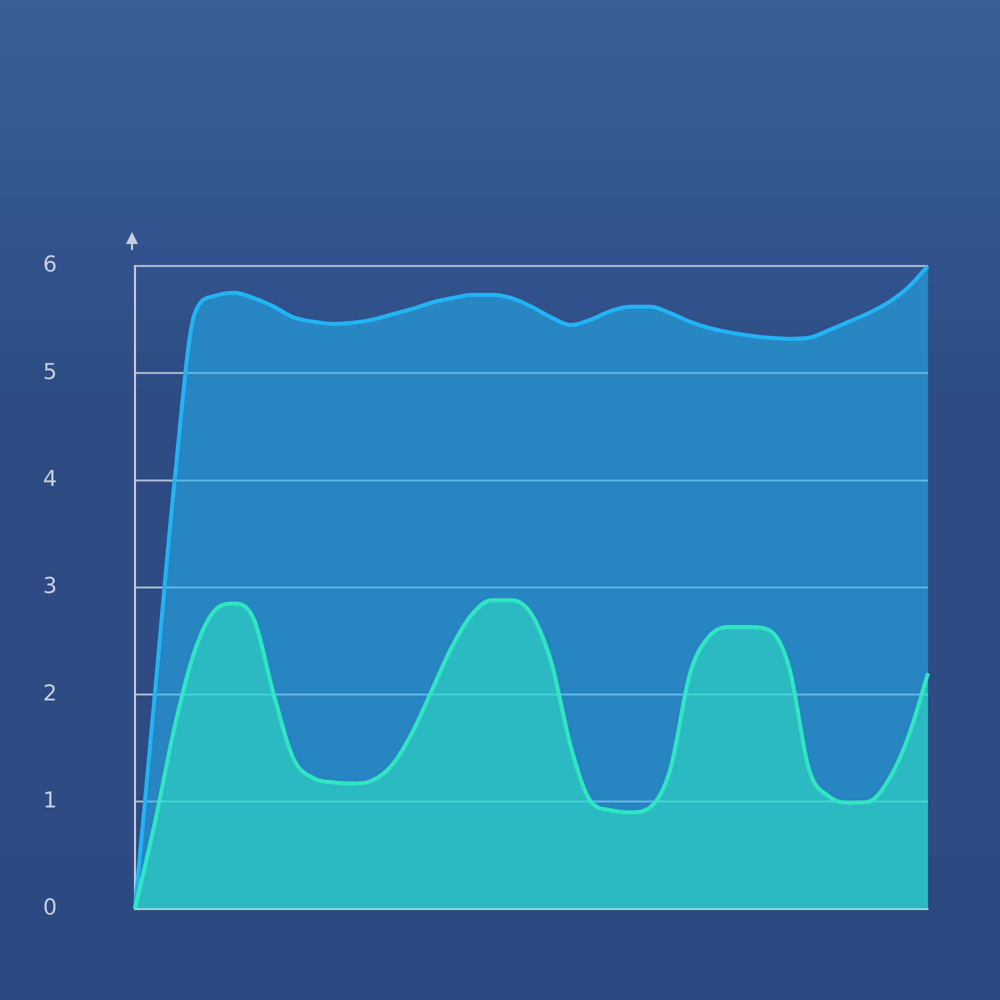 This screenshot has height=1000, width=1000. What do you see at coordinates (50, 372) in the screenshot?
I see `y-tick-label: 5` at bounding box center [50, 372].